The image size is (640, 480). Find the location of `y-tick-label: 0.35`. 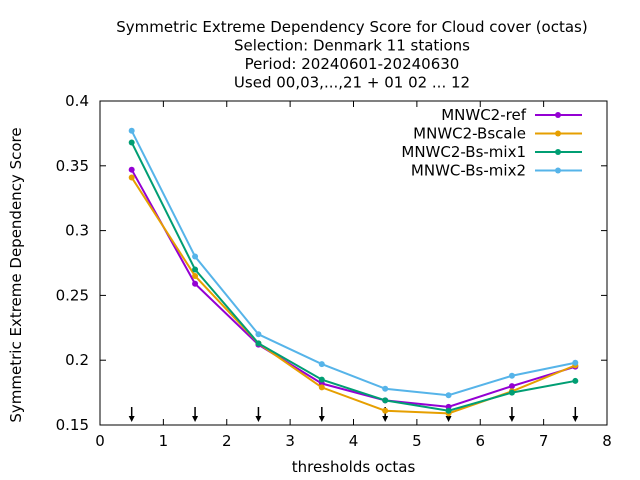

y-tick-label: 0.35 is located at coordinates (72, 166).